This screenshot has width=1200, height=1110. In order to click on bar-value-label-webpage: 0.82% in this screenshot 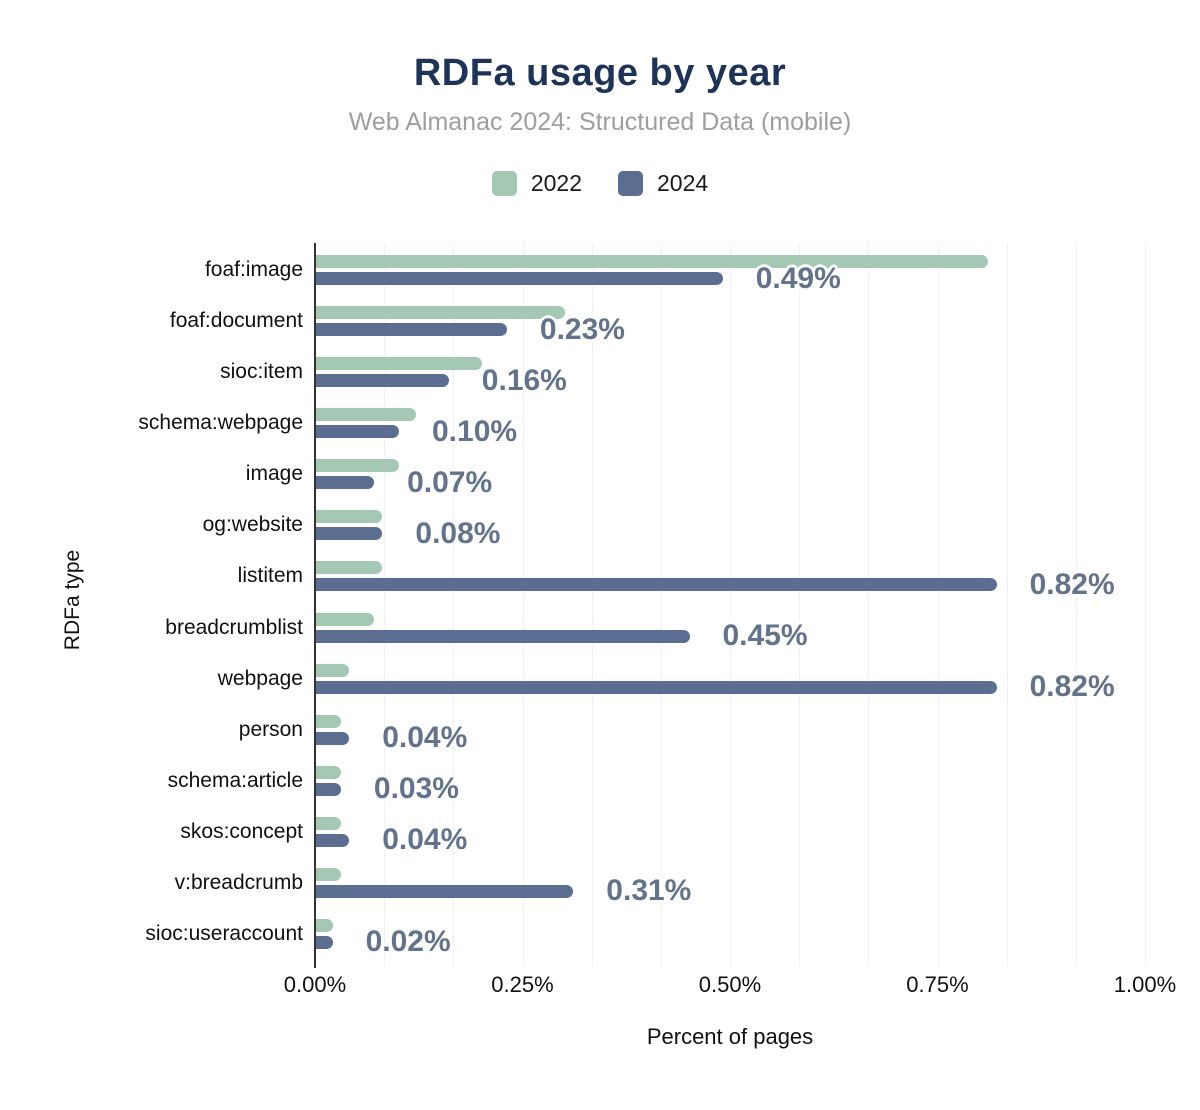, I will do `click(1072, 687)`.